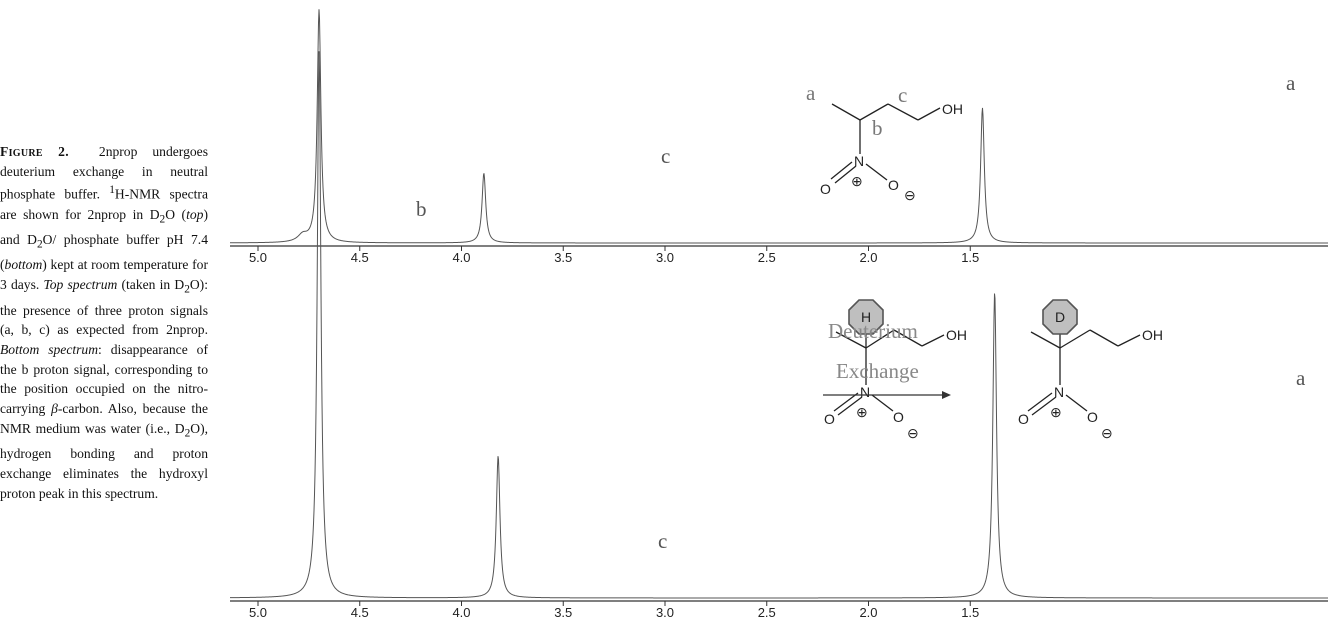  Describe the element at coordinates (829, 419) in the screenshot. I see `bottom-left-o-left: O` at that location.